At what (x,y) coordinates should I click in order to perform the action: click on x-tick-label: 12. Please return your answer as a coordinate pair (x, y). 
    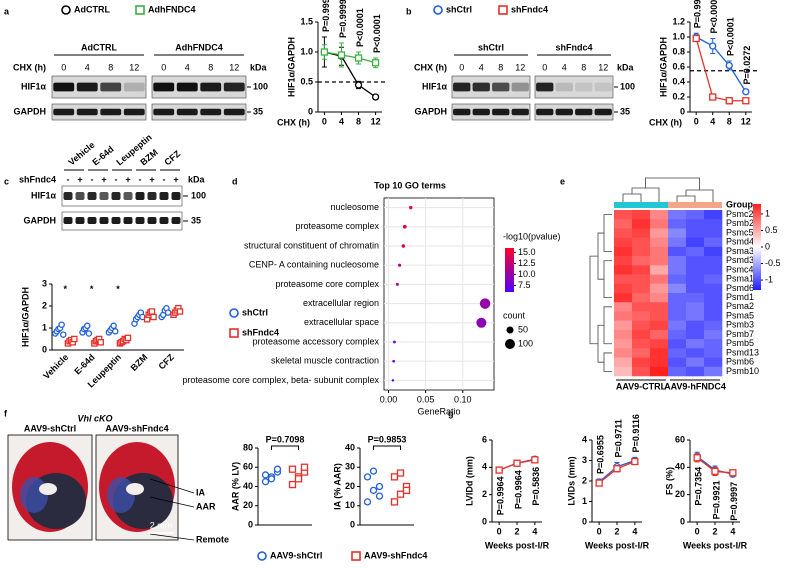
    Looking at the image, I should click on (746, 121).